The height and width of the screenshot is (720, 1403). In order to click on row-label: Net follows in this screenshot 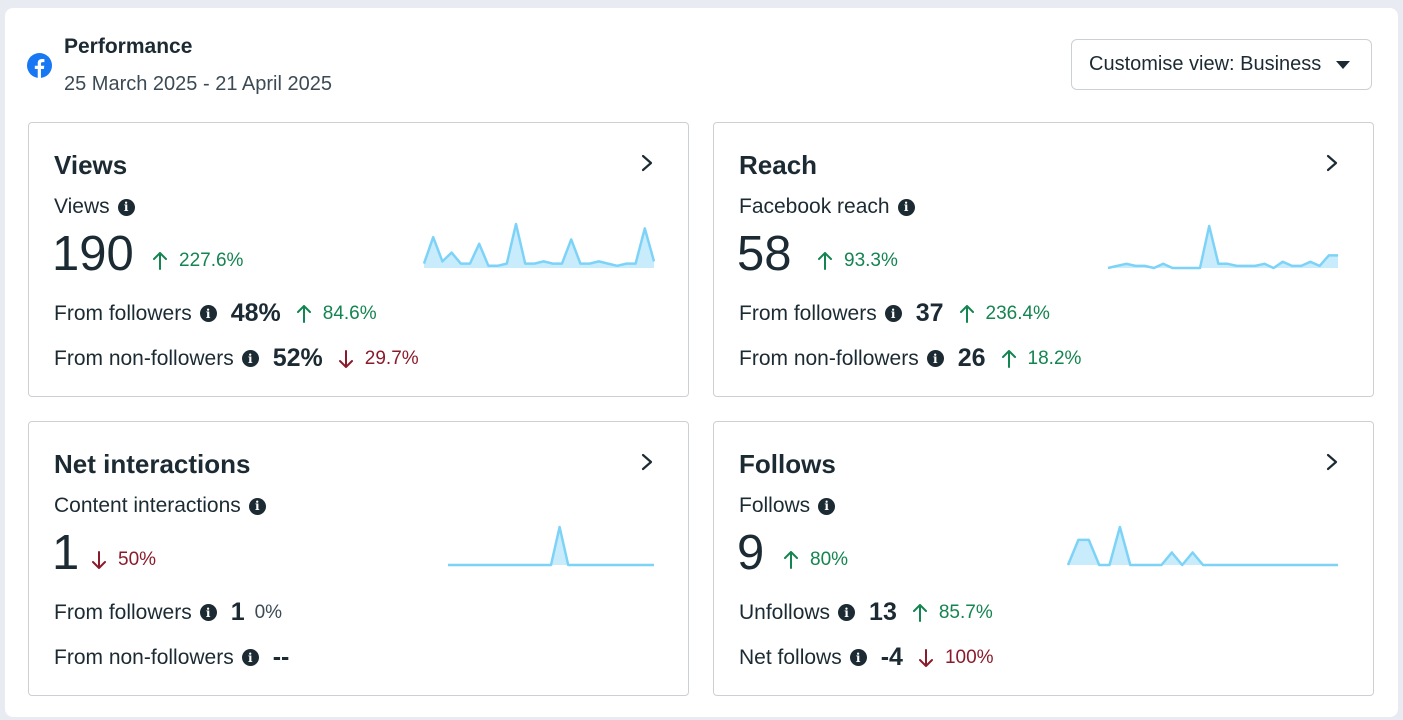, I will do `click(790, 657)`.